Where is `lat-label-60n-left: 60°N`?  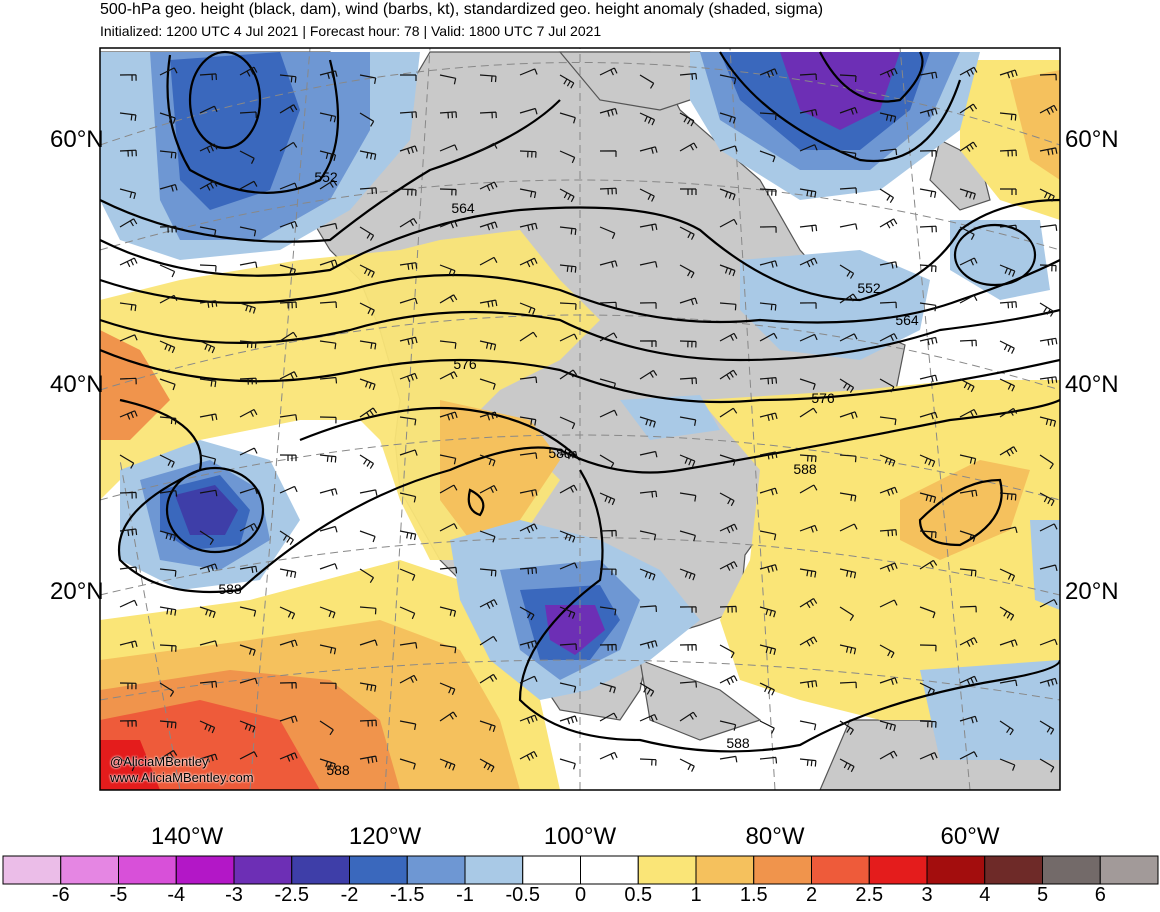 lat-label-60n-left: 60°N is located at coordinates (77, 139).